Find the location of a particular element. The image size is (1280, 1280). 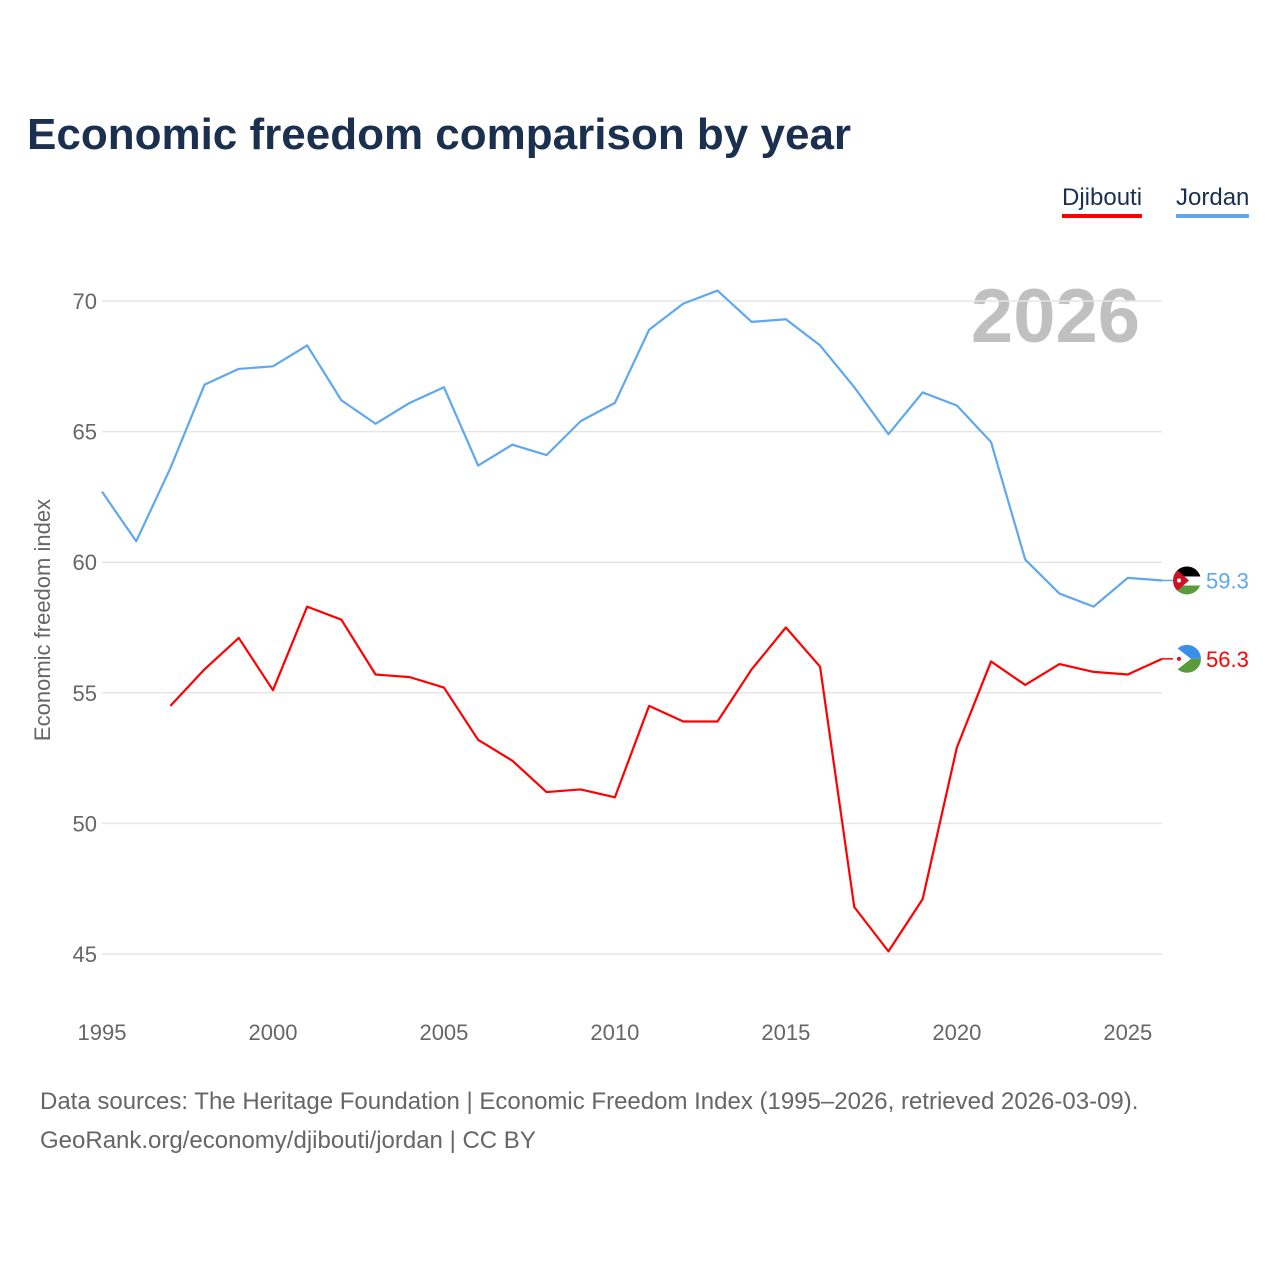

x-tick-label: 2010 is located at coordinates (614, 1032).